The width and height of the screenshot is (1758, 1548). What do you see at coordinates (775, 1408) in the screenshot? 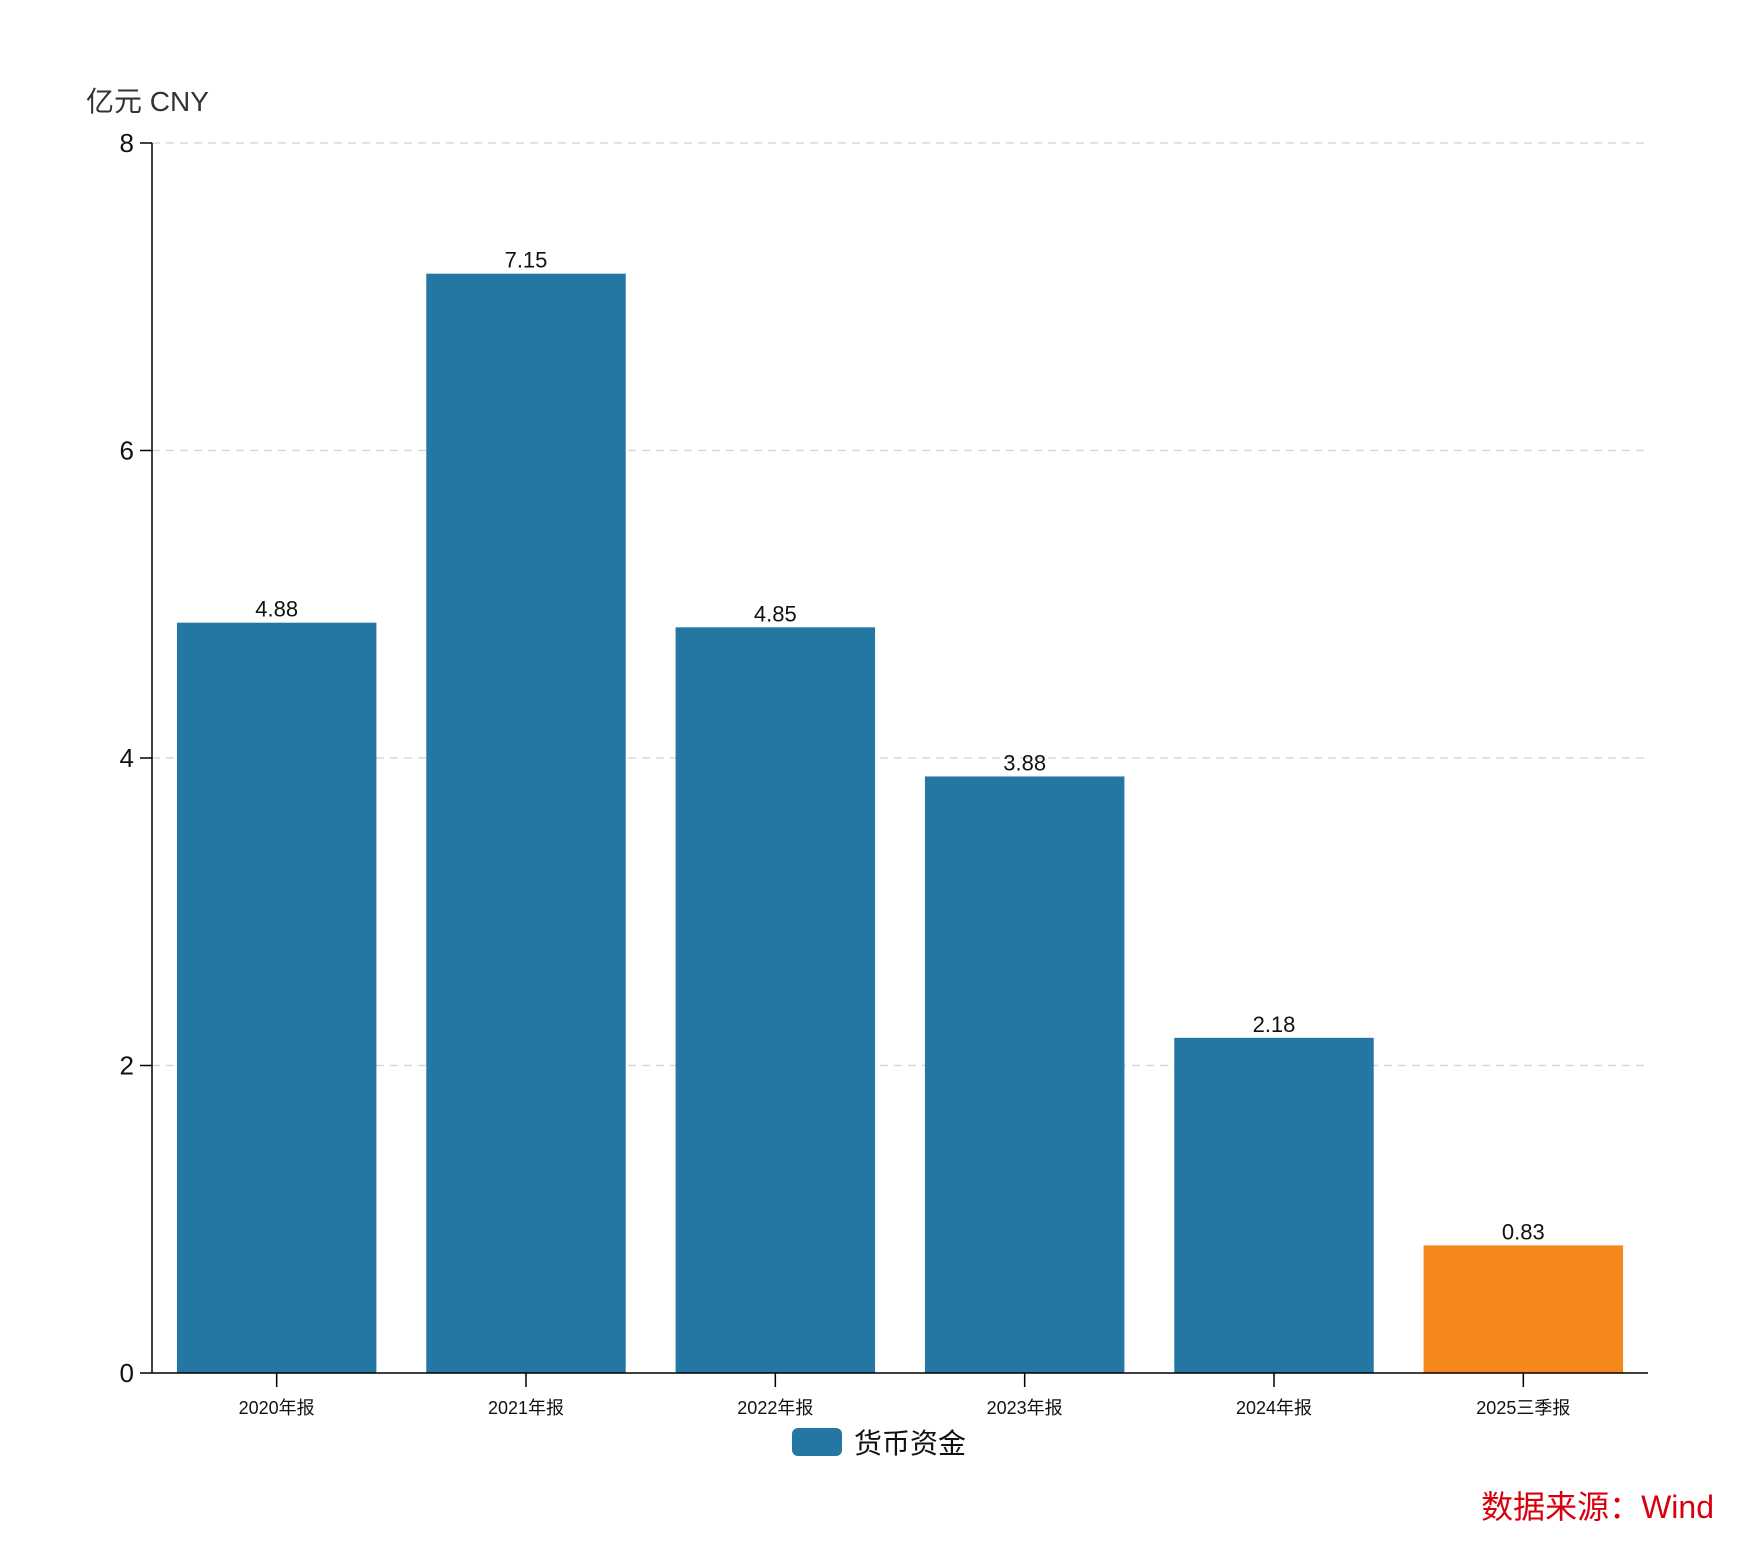
I see `x-tick-label: 2022年报` at bounding box center [775, 1408].